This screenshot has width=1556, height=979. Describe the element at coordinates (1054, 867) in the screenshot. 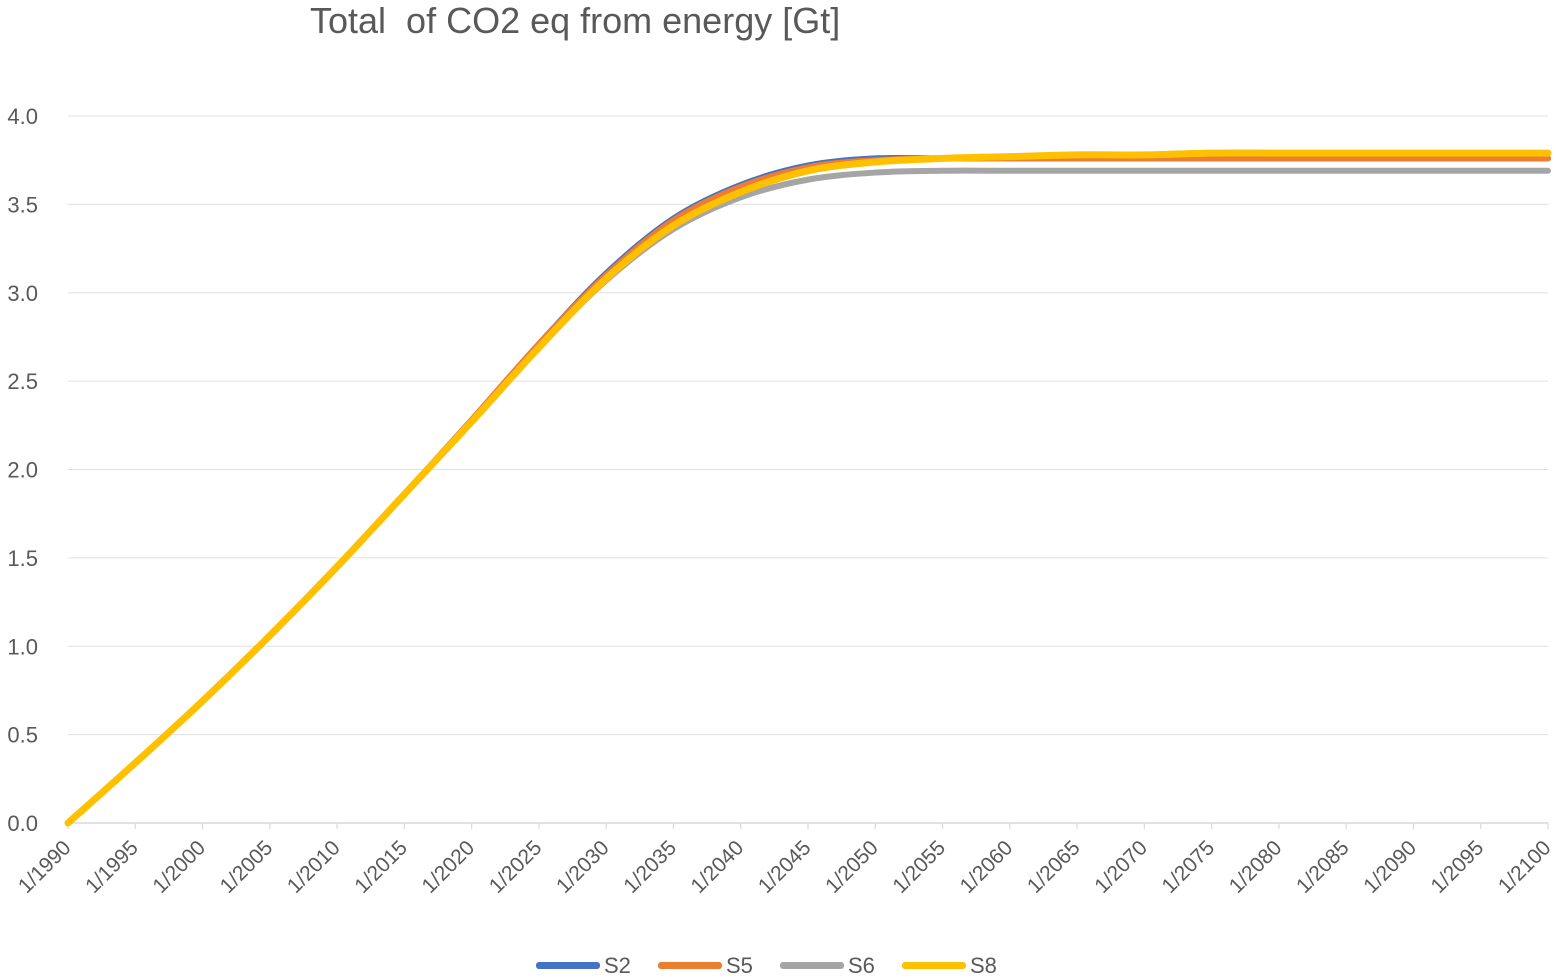

I see `x-tick-label: 1/2065` at that location.